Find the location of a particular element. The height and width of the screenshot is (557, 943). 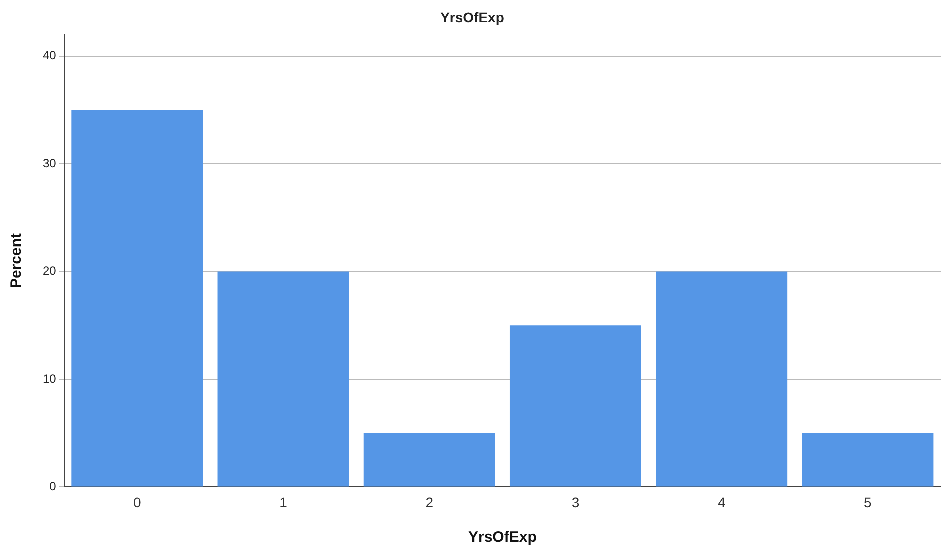

y-tick-label: 10 is located at coordinates (49, 379).